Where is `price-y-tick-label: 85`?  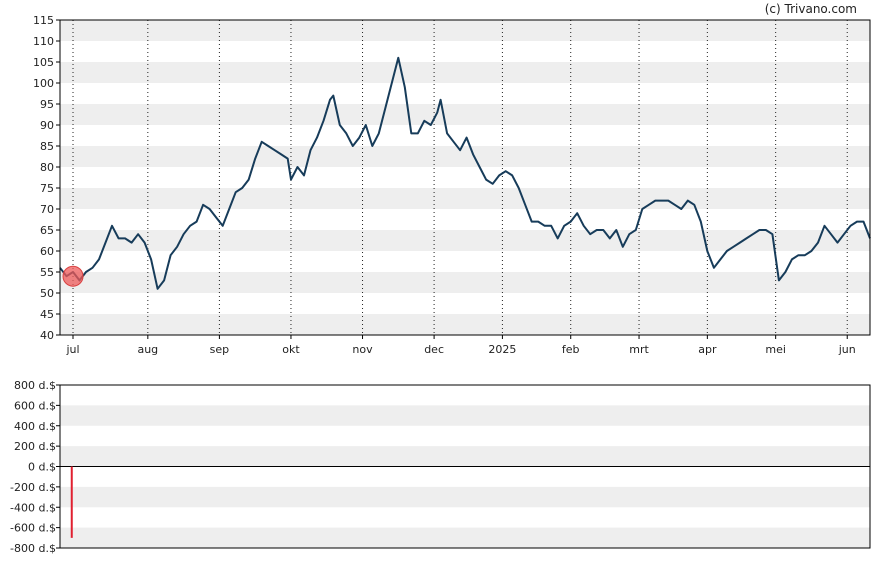
price-y-tick-label: 85 is located at coordinates (47, 146).